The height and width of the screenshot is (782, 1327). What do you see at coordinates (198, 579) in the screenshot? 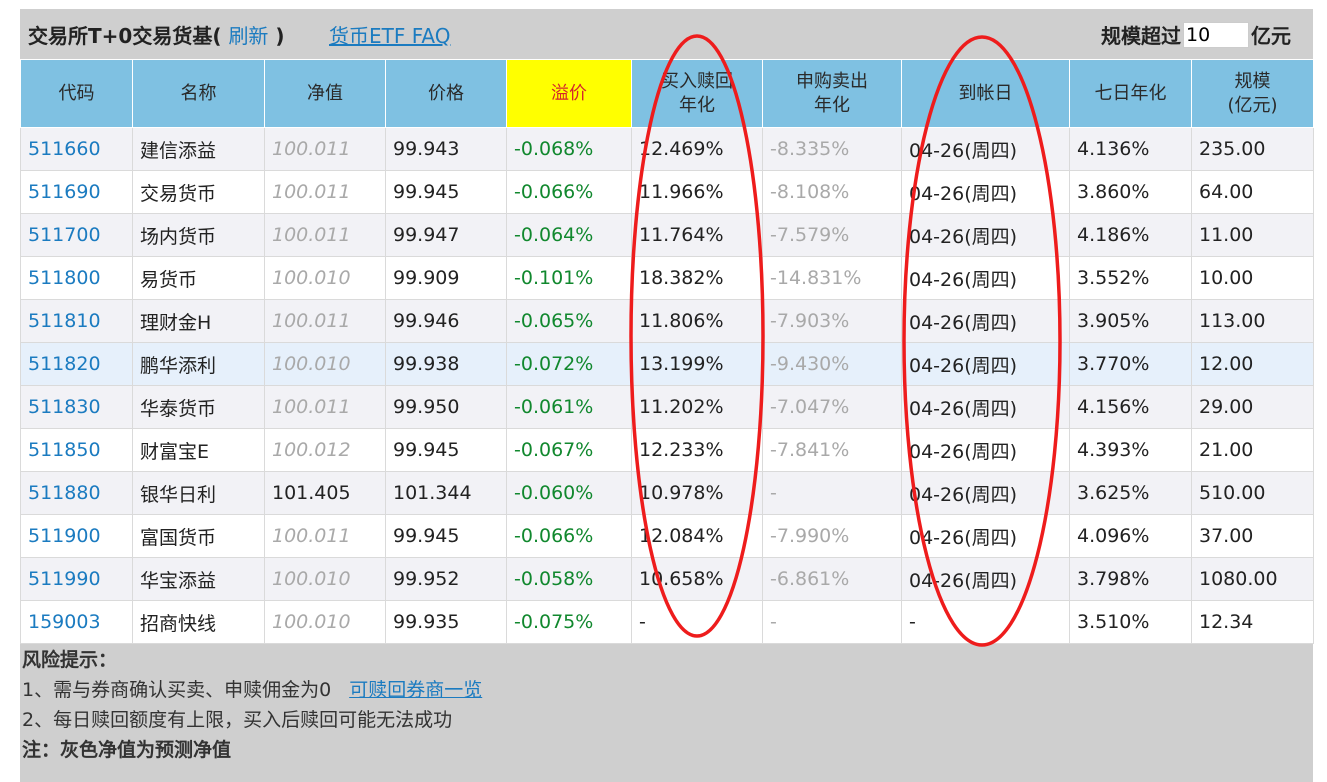
I see `fund-name: 华宝添益` at bounding box center [198, 579].